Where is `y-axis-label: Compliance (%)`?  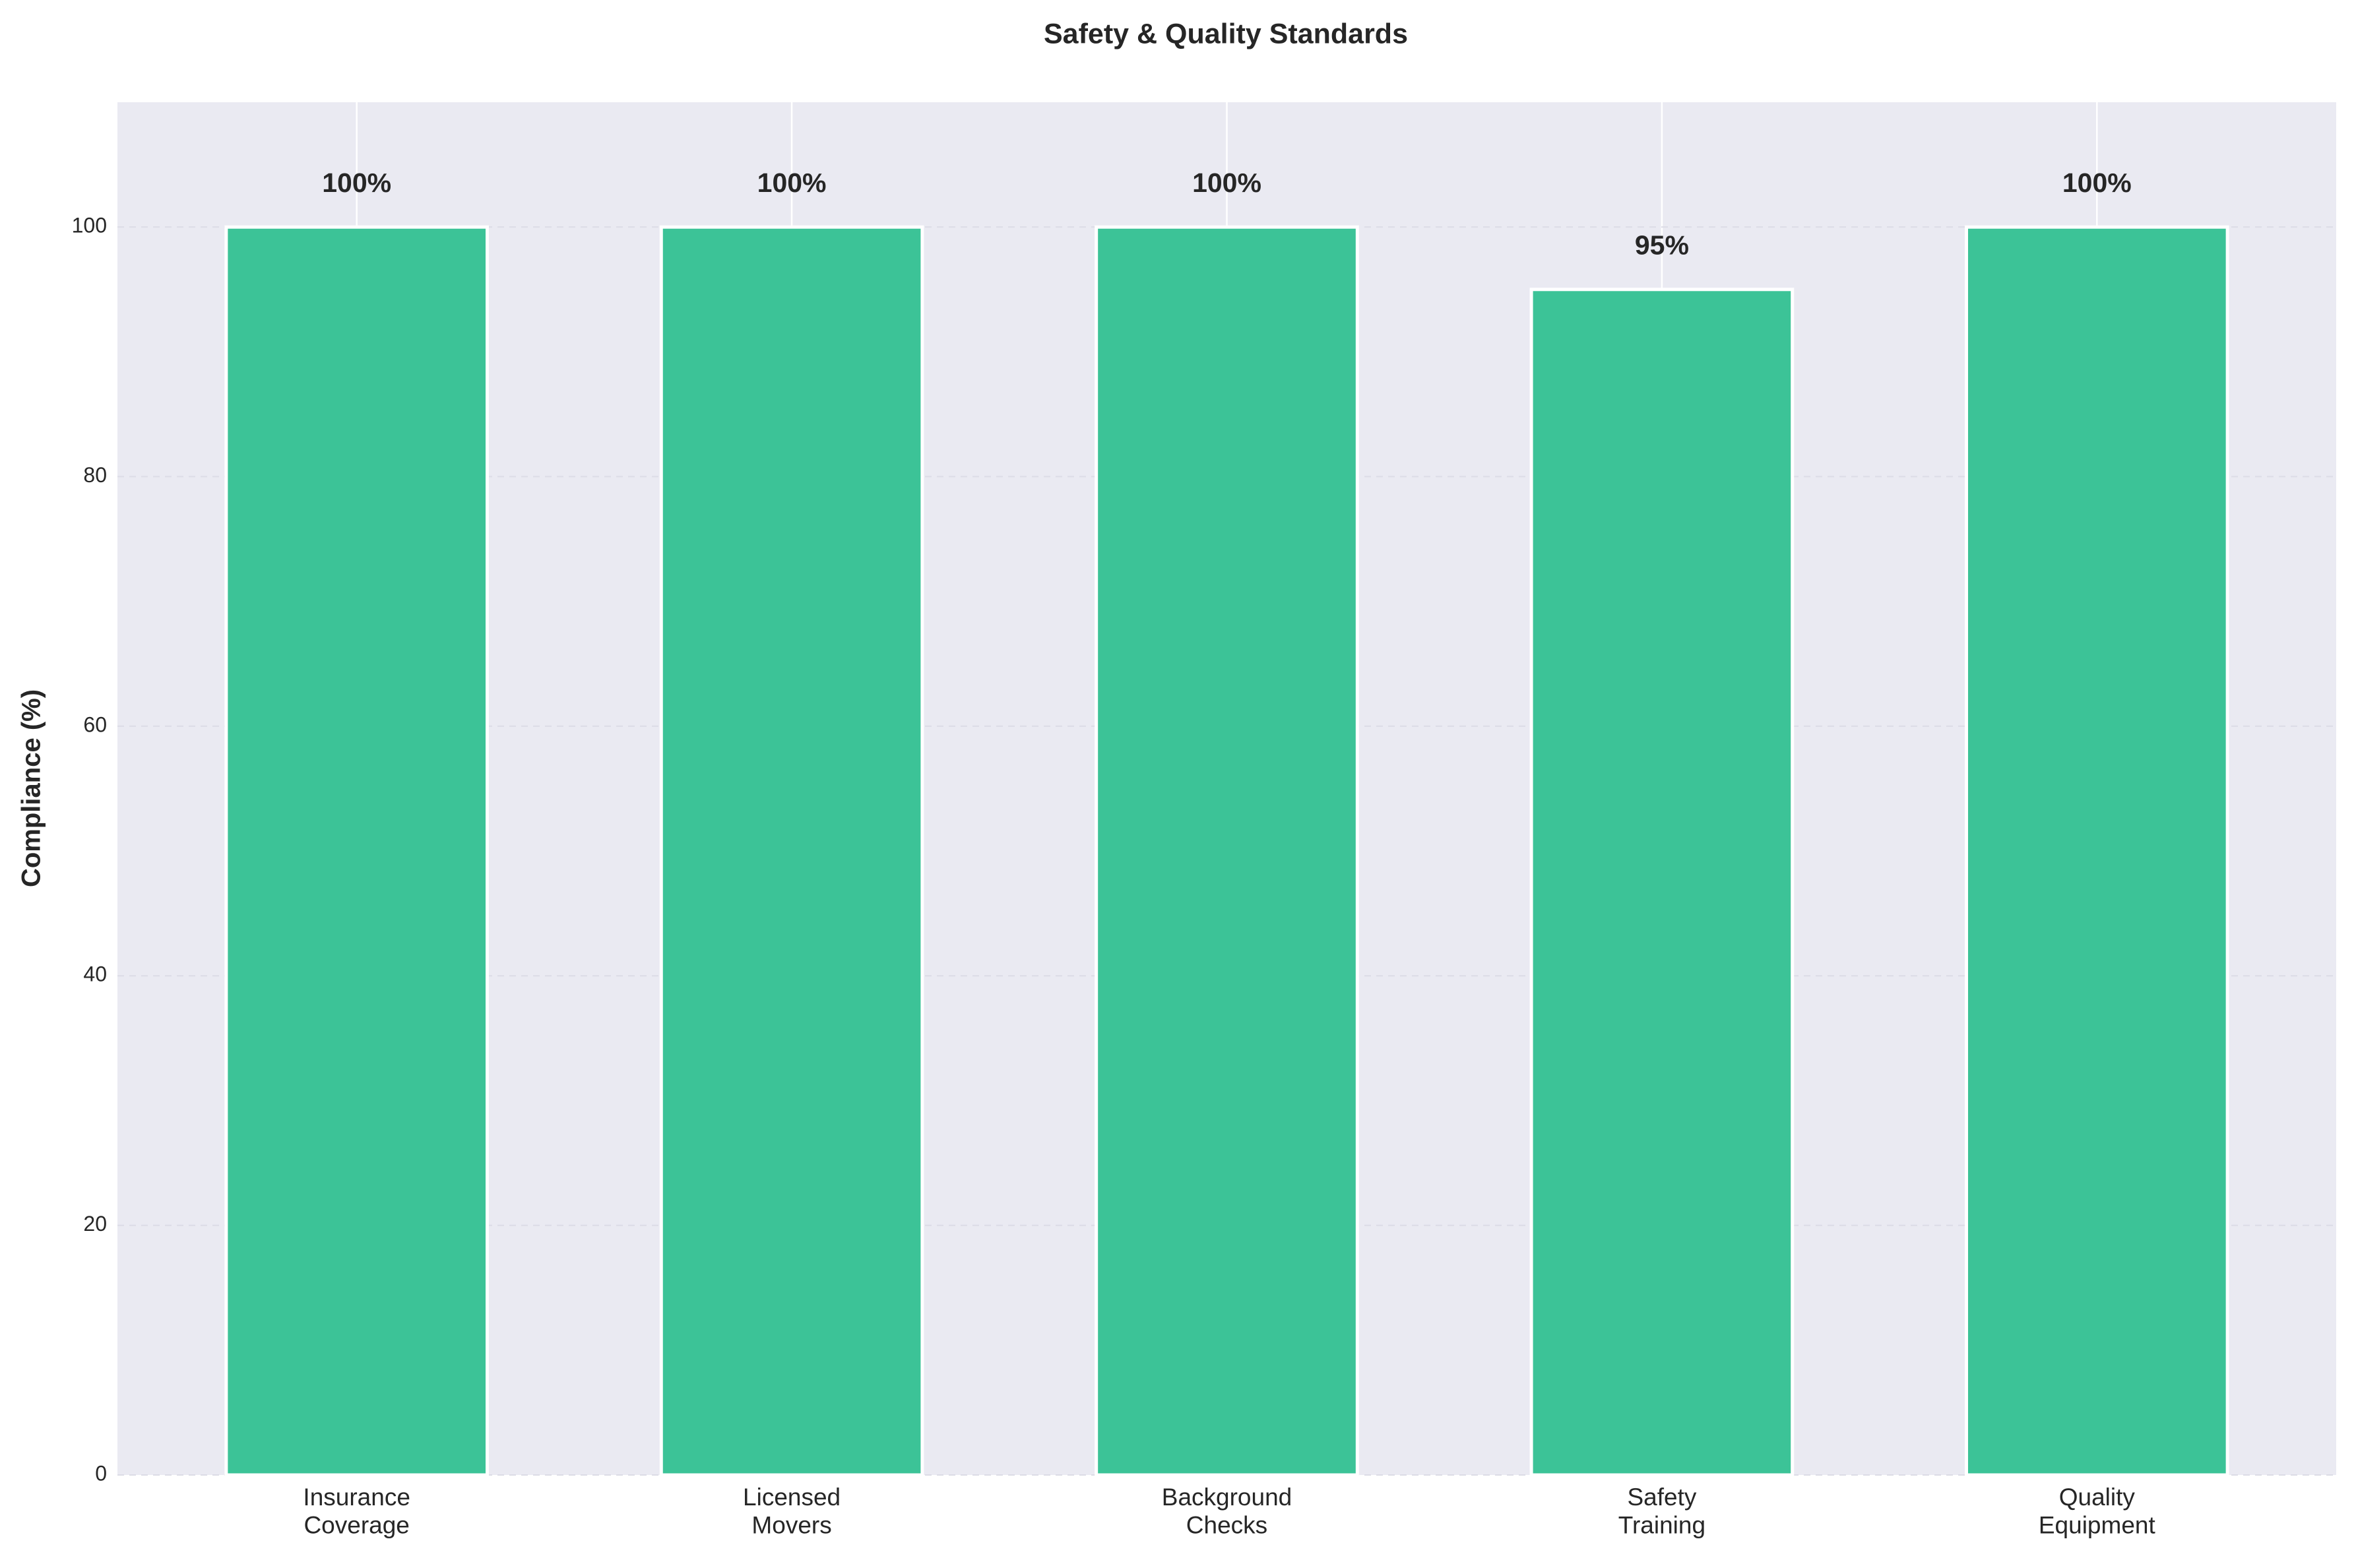
y-axis-label: Compliance (%) is located at coordinates (31, 788).